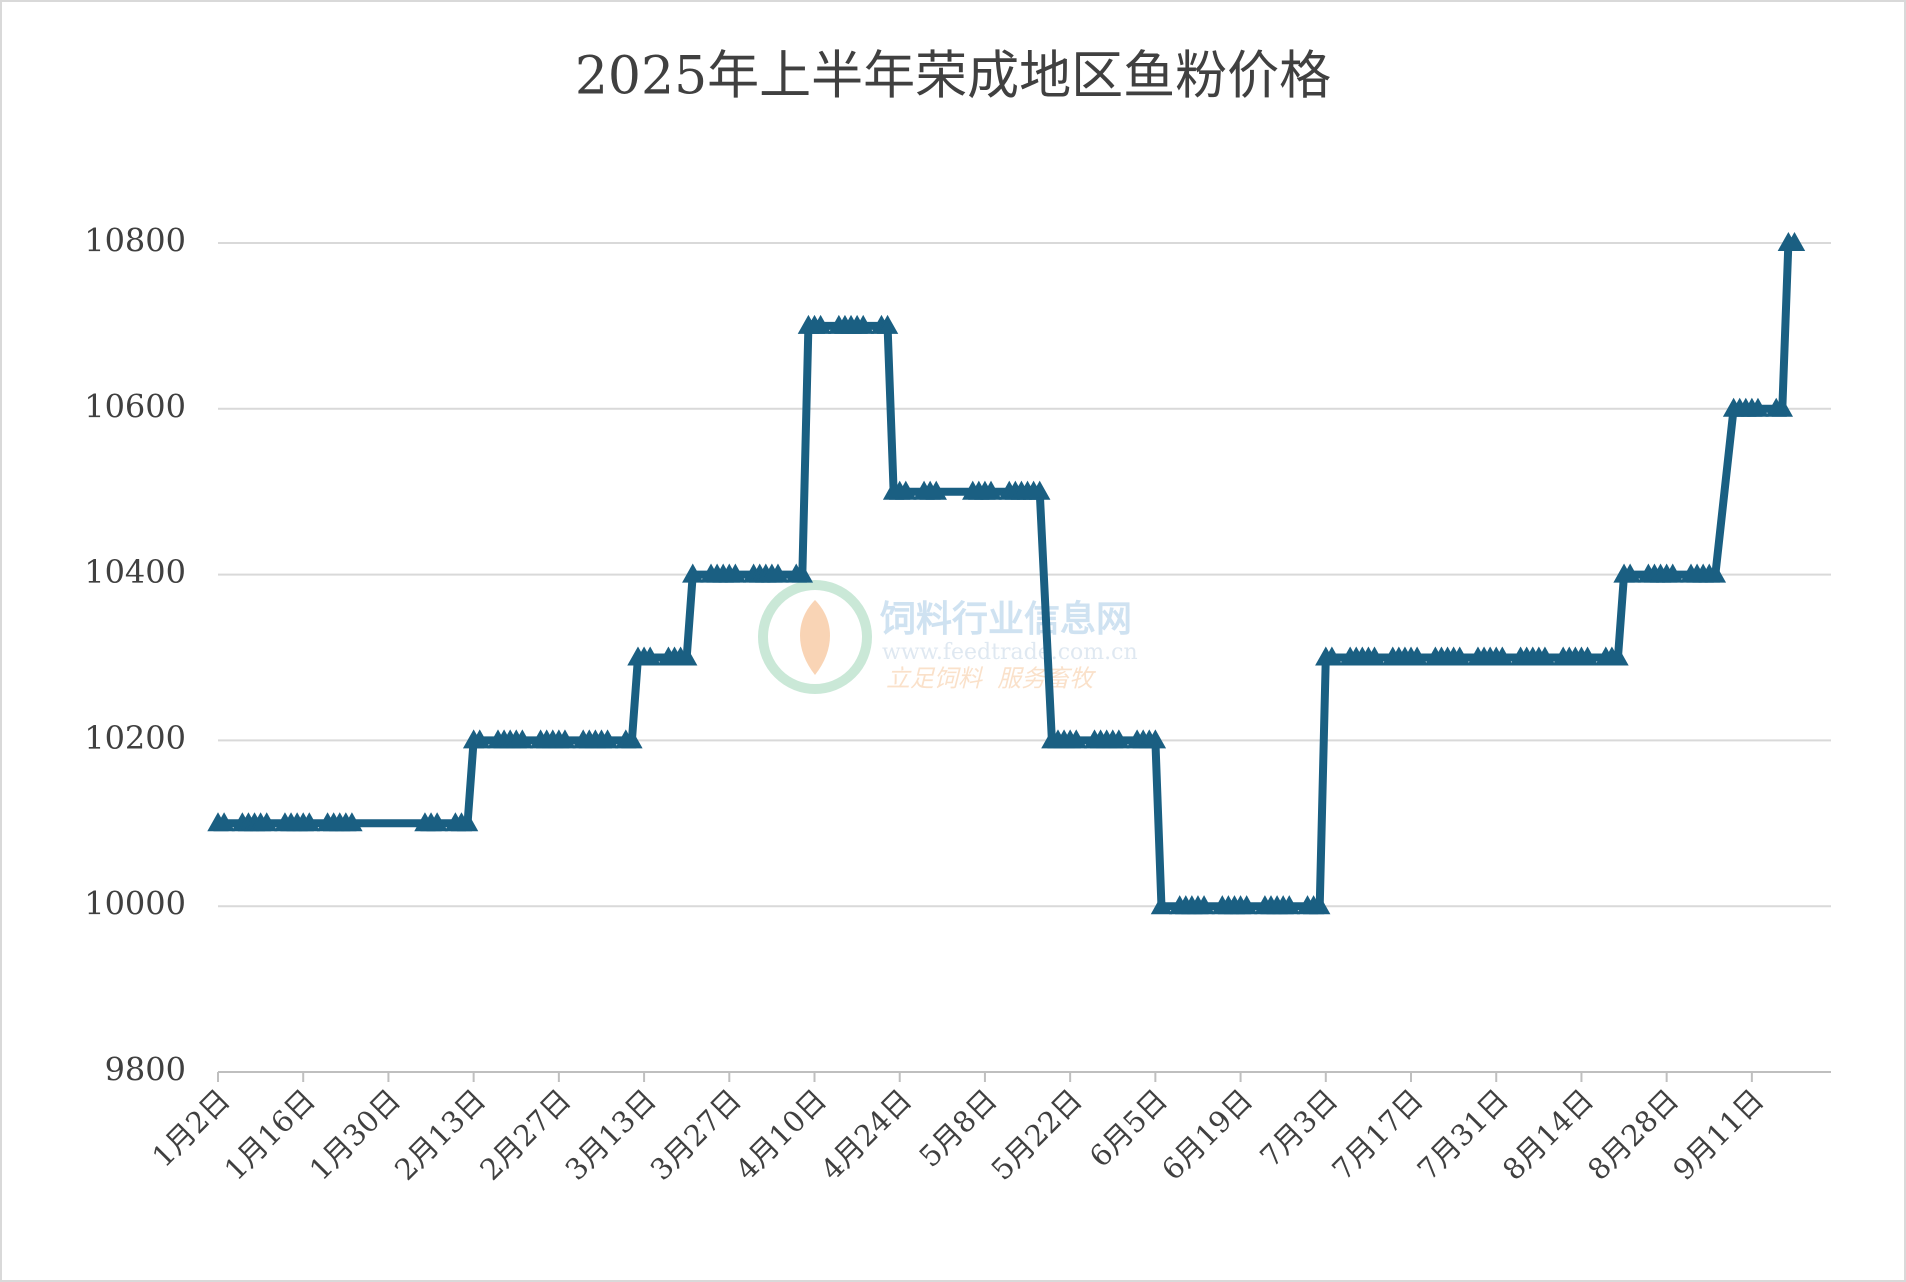  I want to click on y-tick-label: 10400, so click(135, 572).